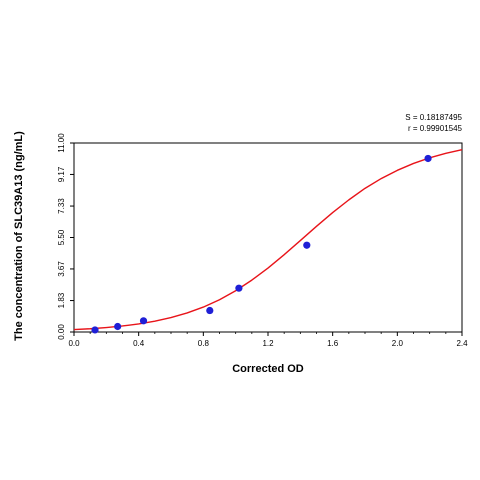 This screenshot has height=480, width=480. Describe the element at coordinates (61, 206) in the screenshot. I see `y-tick-label: 7.33` at that location.